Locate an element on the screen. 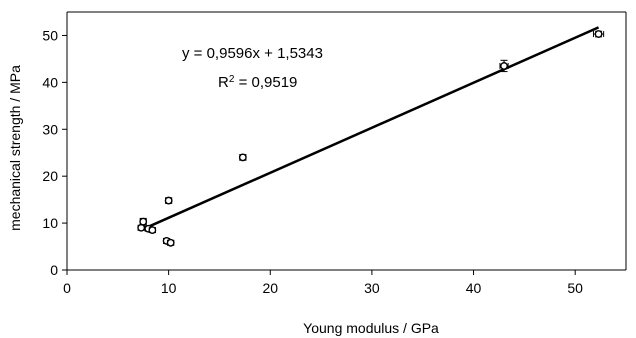 This screenshot has width=636, height=338. x-axis-title: Young modulus / GPa is located at coordinates (371, 328).